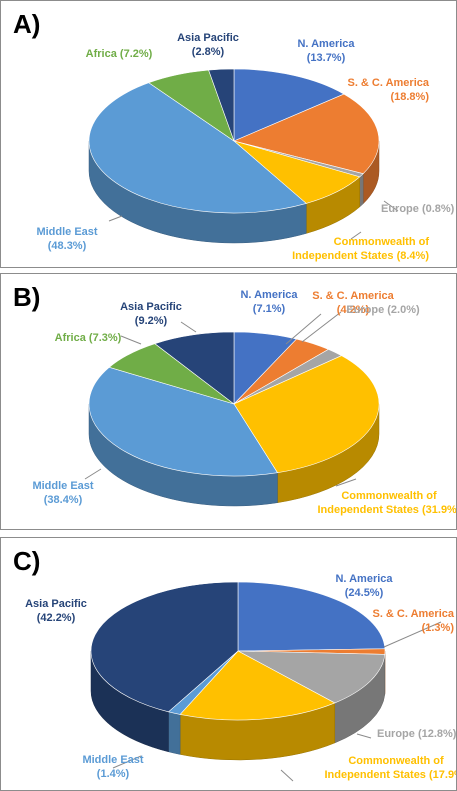 Image resolution: width=457 pixels, height=791 pixels. Describe the element at coordinates (119, 54) in the screenshot. I see `data-label-africa: Africa (7.2%)` at that location.